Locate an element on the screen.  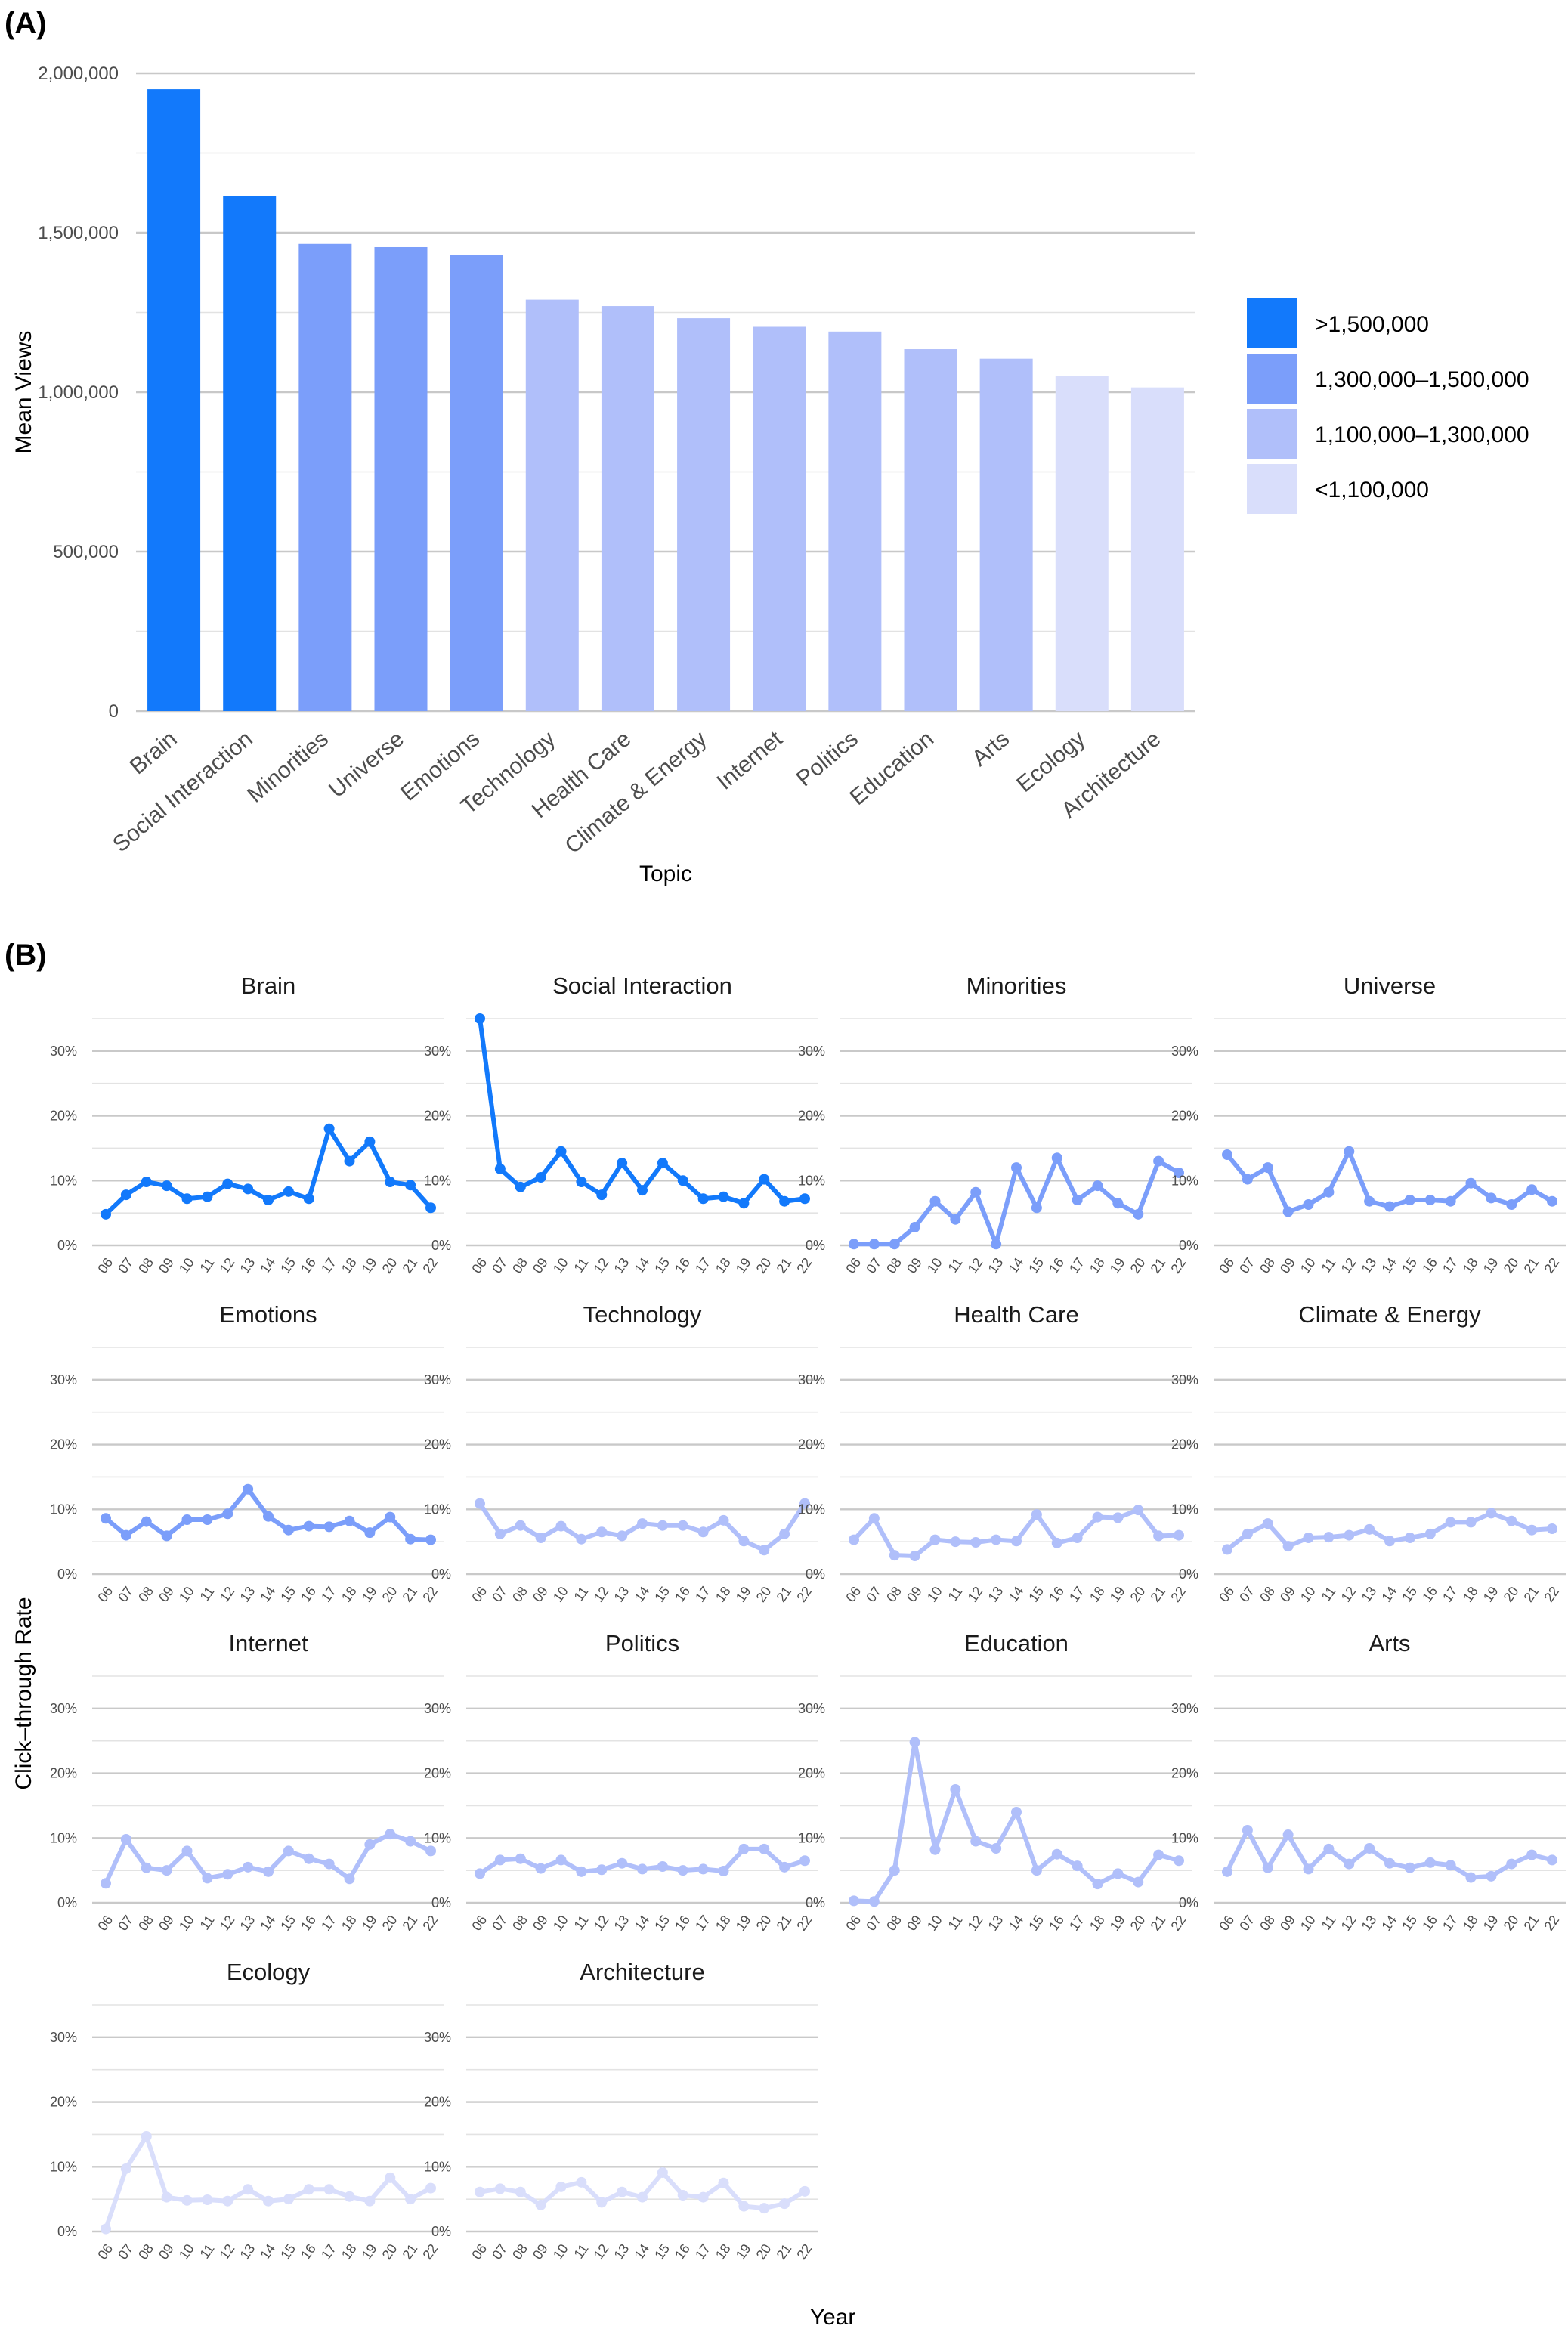
legend-label: <1,100,000 is located at coordinates (1372, 490).